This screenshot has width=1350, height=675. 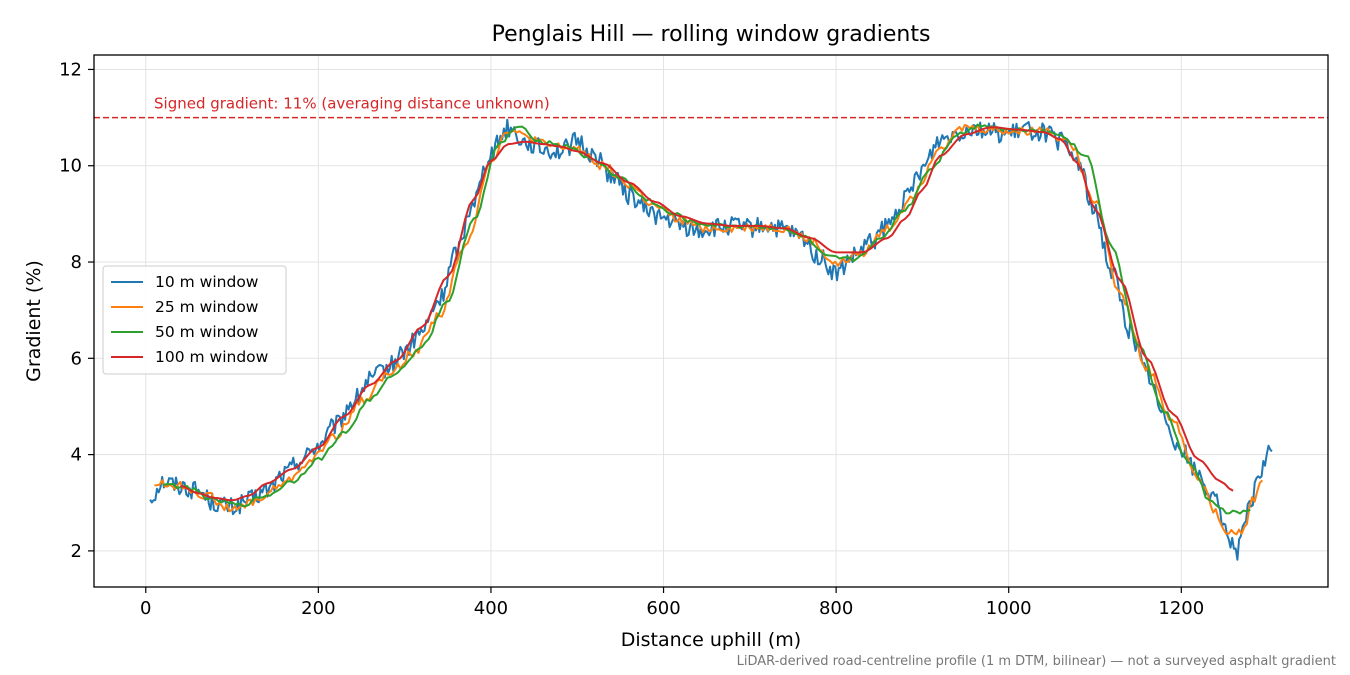 What do you see at coordinates (34, 321) in the screenshot?
I see `y-axis-label: Gradient (%)` at bounding box center [34, 321].